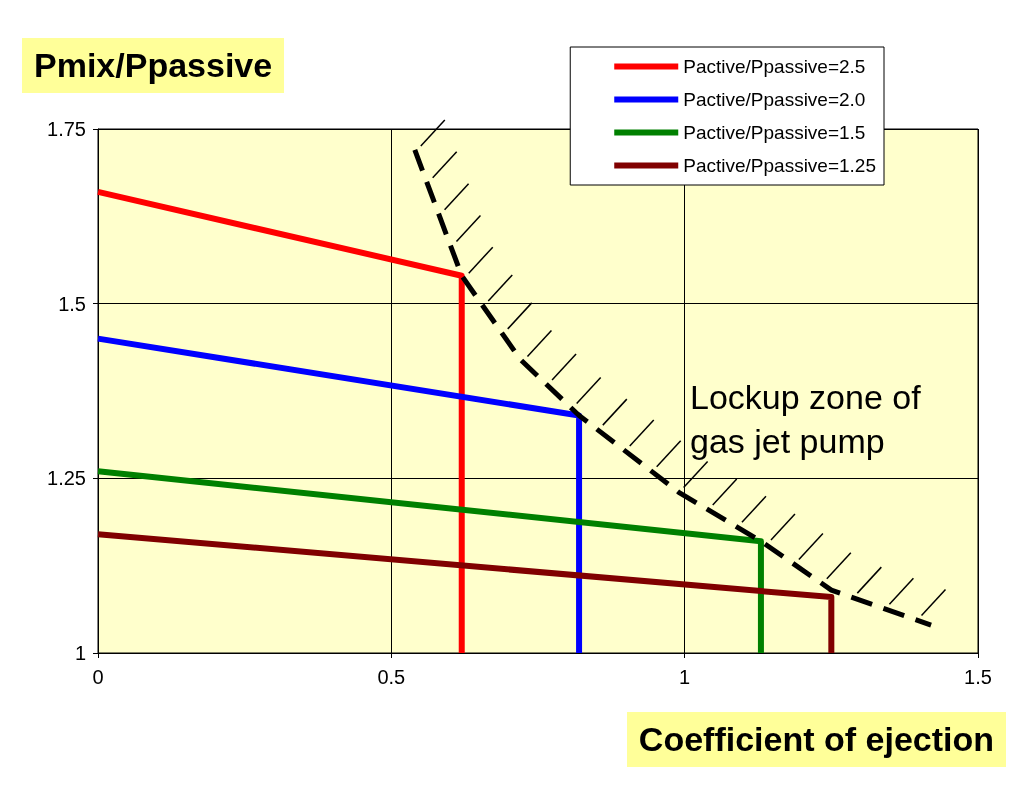  Describe the element at coordinates (806, 419) in the screenshot. I see `annotation: Lockup zone of gas jet pump` at that location.